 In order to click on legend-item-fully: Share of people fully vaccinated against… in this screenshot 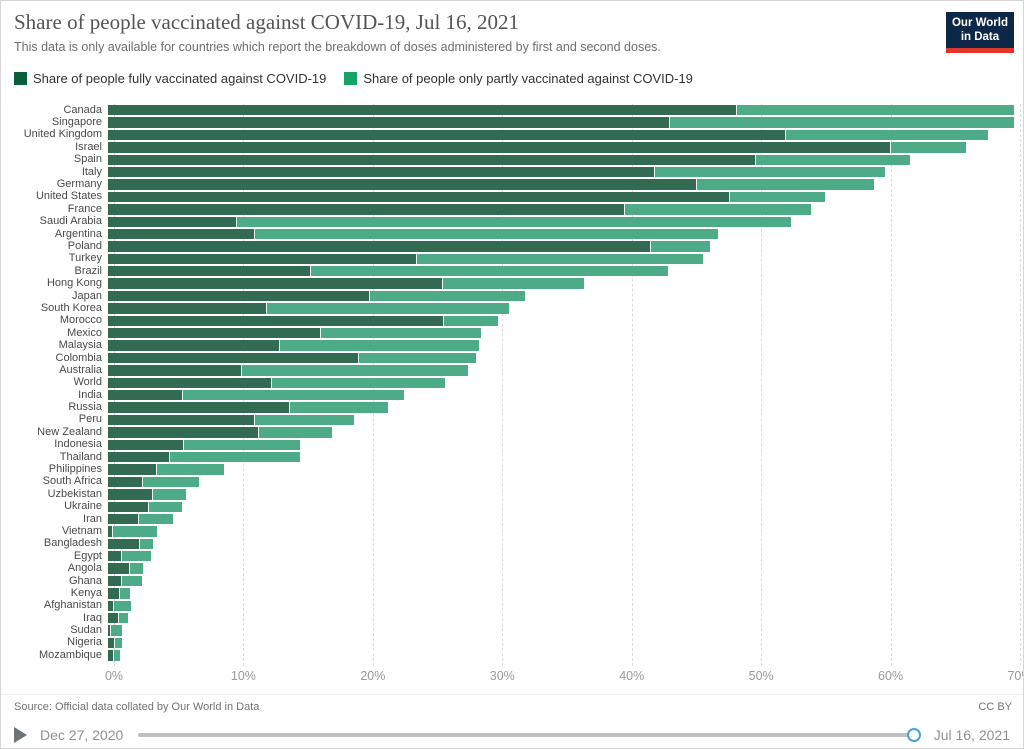, I will do `click(170, 78)`.